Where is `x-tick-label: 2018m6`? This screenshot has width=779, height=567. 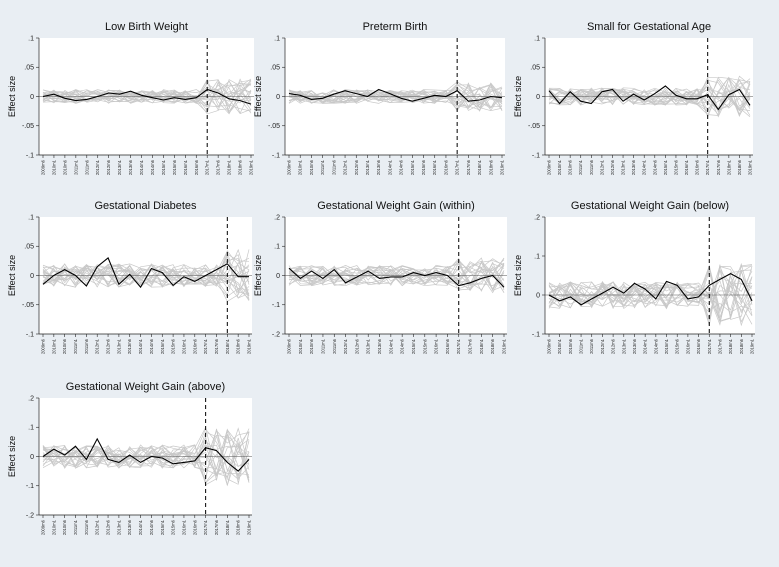
x-tick-label: 2018m6 is located at coordinates (490, 167).